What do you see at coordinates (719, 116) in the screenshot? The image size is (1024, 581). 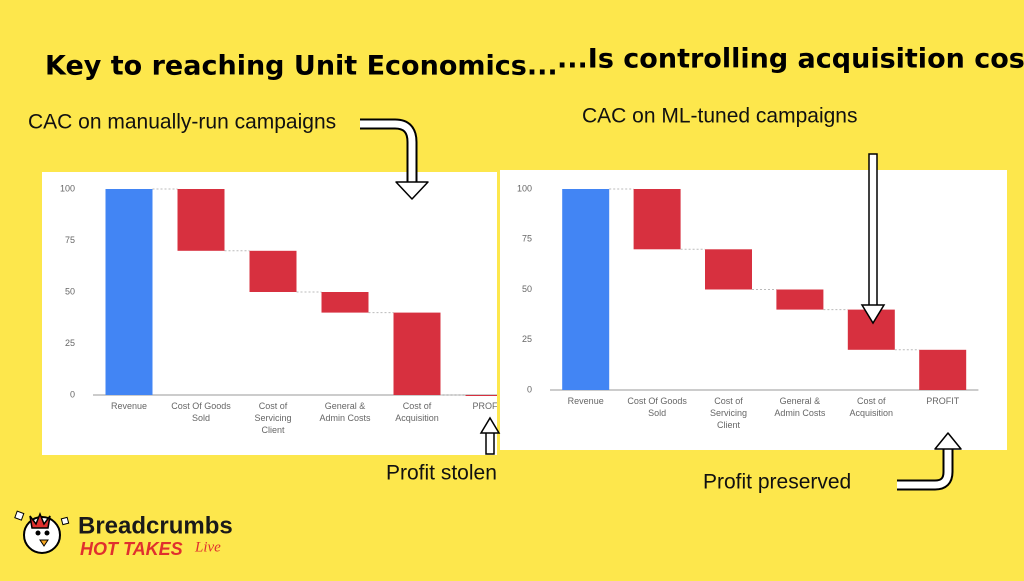 I see `annotation: CAC on ML-tuned campaigns` at bounding box center [719, 116].